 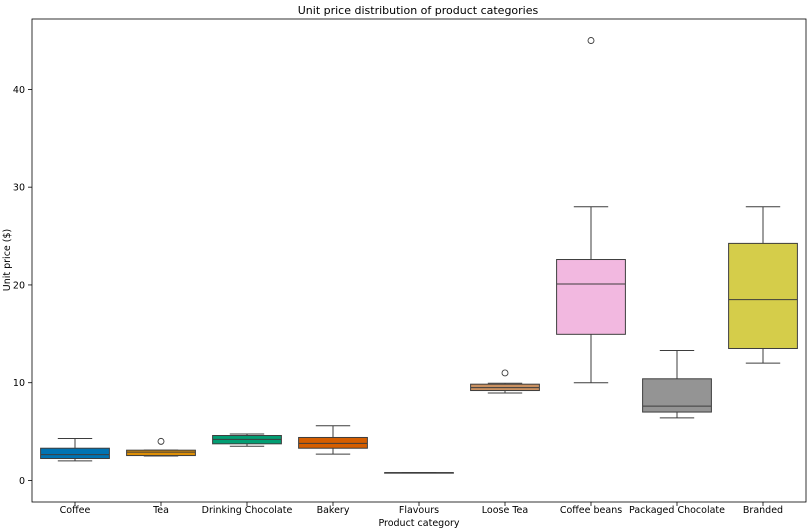 What do you see at coordinates (418, 523) in the screenshot?
I see `x-axis-label: Product category` at bounding box center [418, 523].